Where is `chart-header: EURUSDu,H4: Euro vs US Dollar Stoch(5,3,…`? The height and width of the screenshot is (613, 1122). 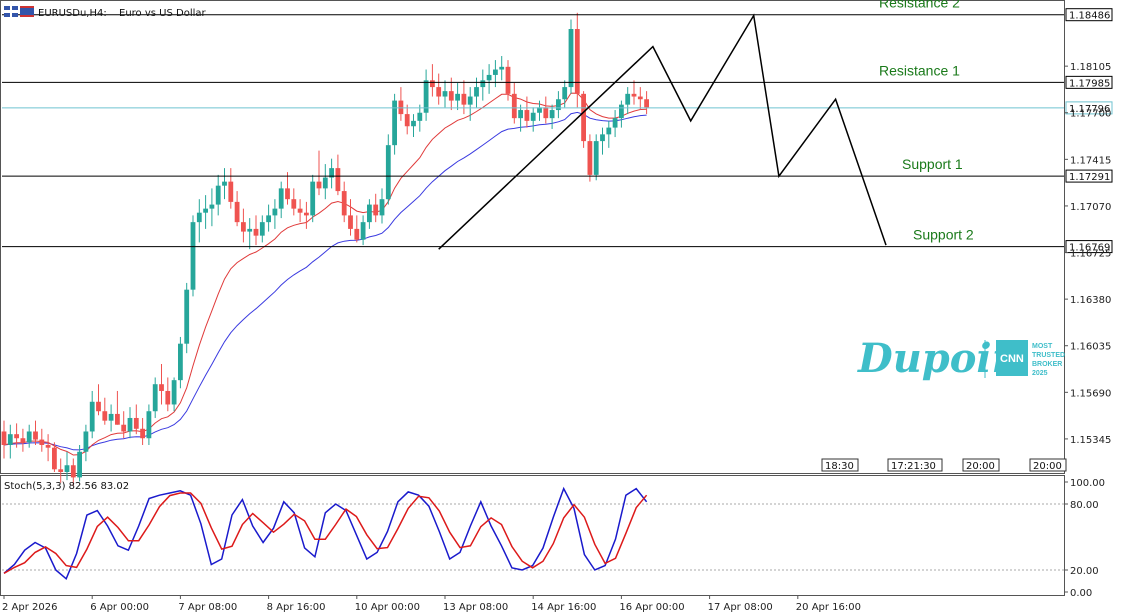
chart-header: EURUSDu,H4: Euro vs US Dollar Stoch(5,3,… is located at coordinates (105, 249).